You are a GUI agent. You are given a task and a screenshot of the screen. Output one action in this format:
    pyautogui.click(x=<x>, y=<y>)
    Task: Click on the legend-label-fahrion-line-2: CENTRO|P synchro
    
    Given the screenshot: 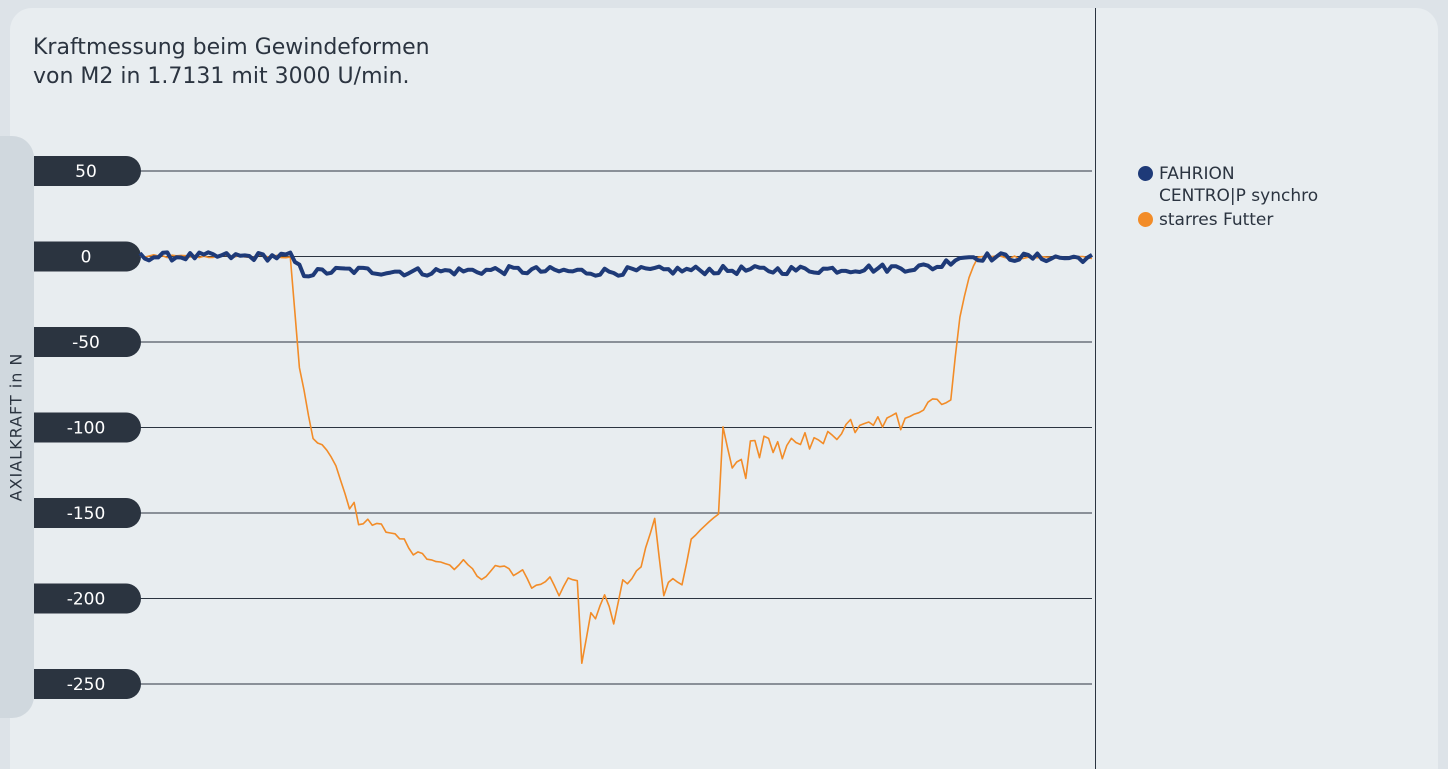 What is the action you would take?
    pyautogui.click(x=1239, y=196)
    